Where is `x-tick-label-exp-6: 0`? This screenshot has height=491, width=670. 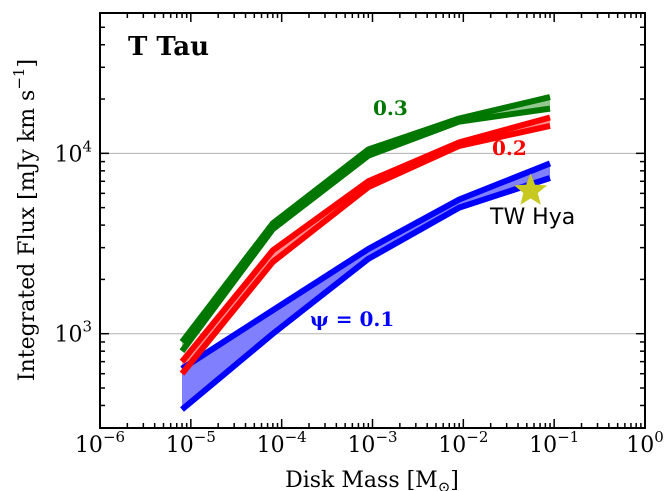
x-tick-label-exp-6: 0 is located at coordinates (659, 437).